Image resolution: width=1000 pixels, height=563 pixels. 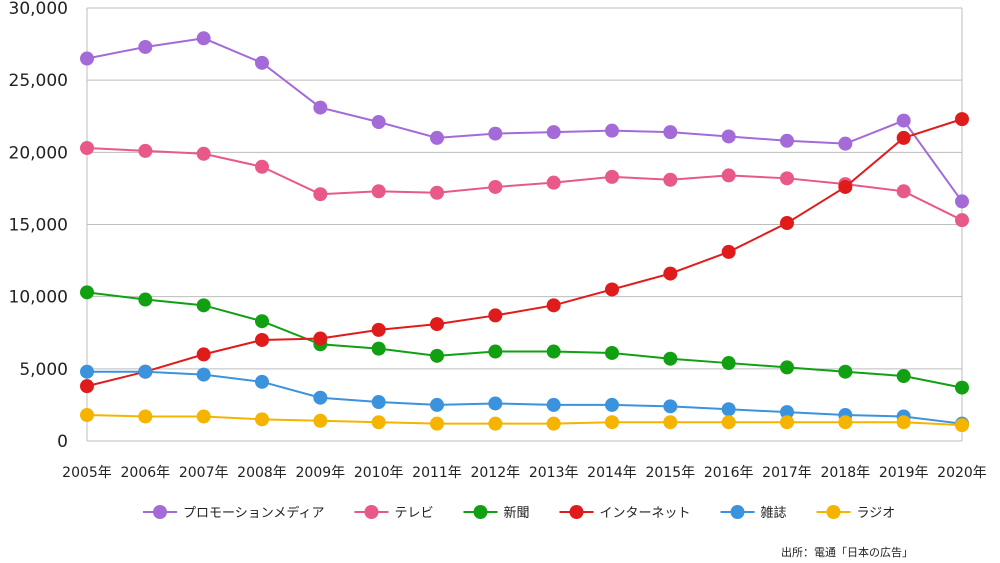 I want to click on x-tick-label: 2009年, so click(x=321, y=473).